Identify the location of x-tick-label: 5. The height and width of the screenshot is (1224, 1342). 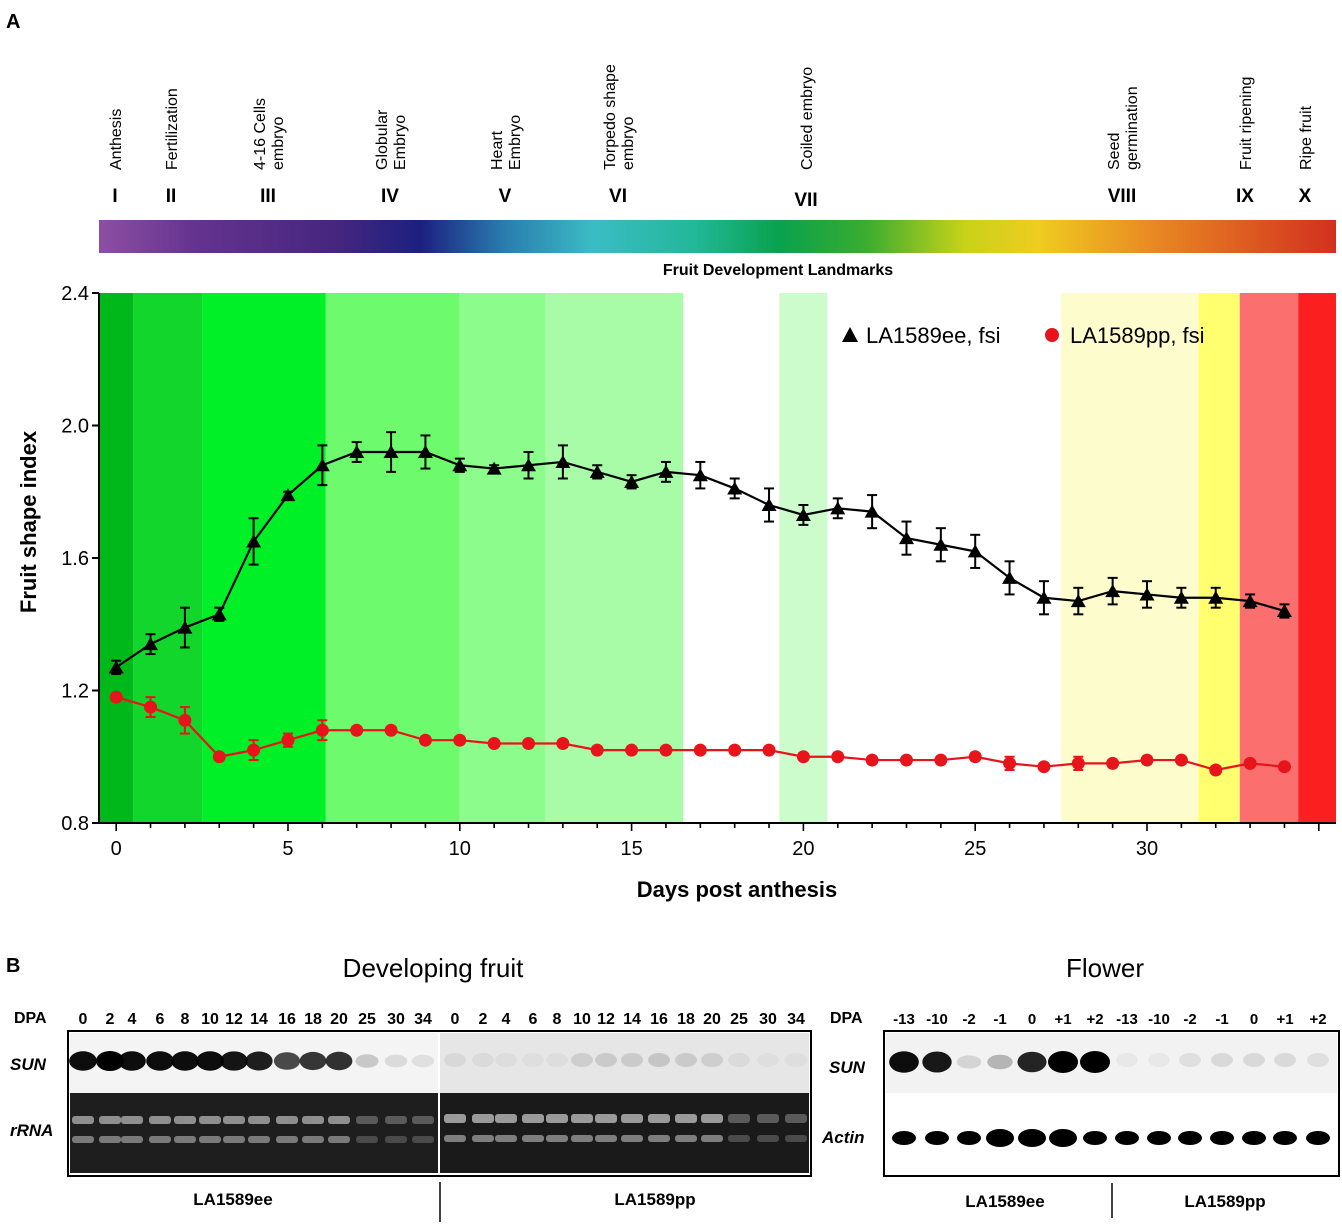
(287, 849).